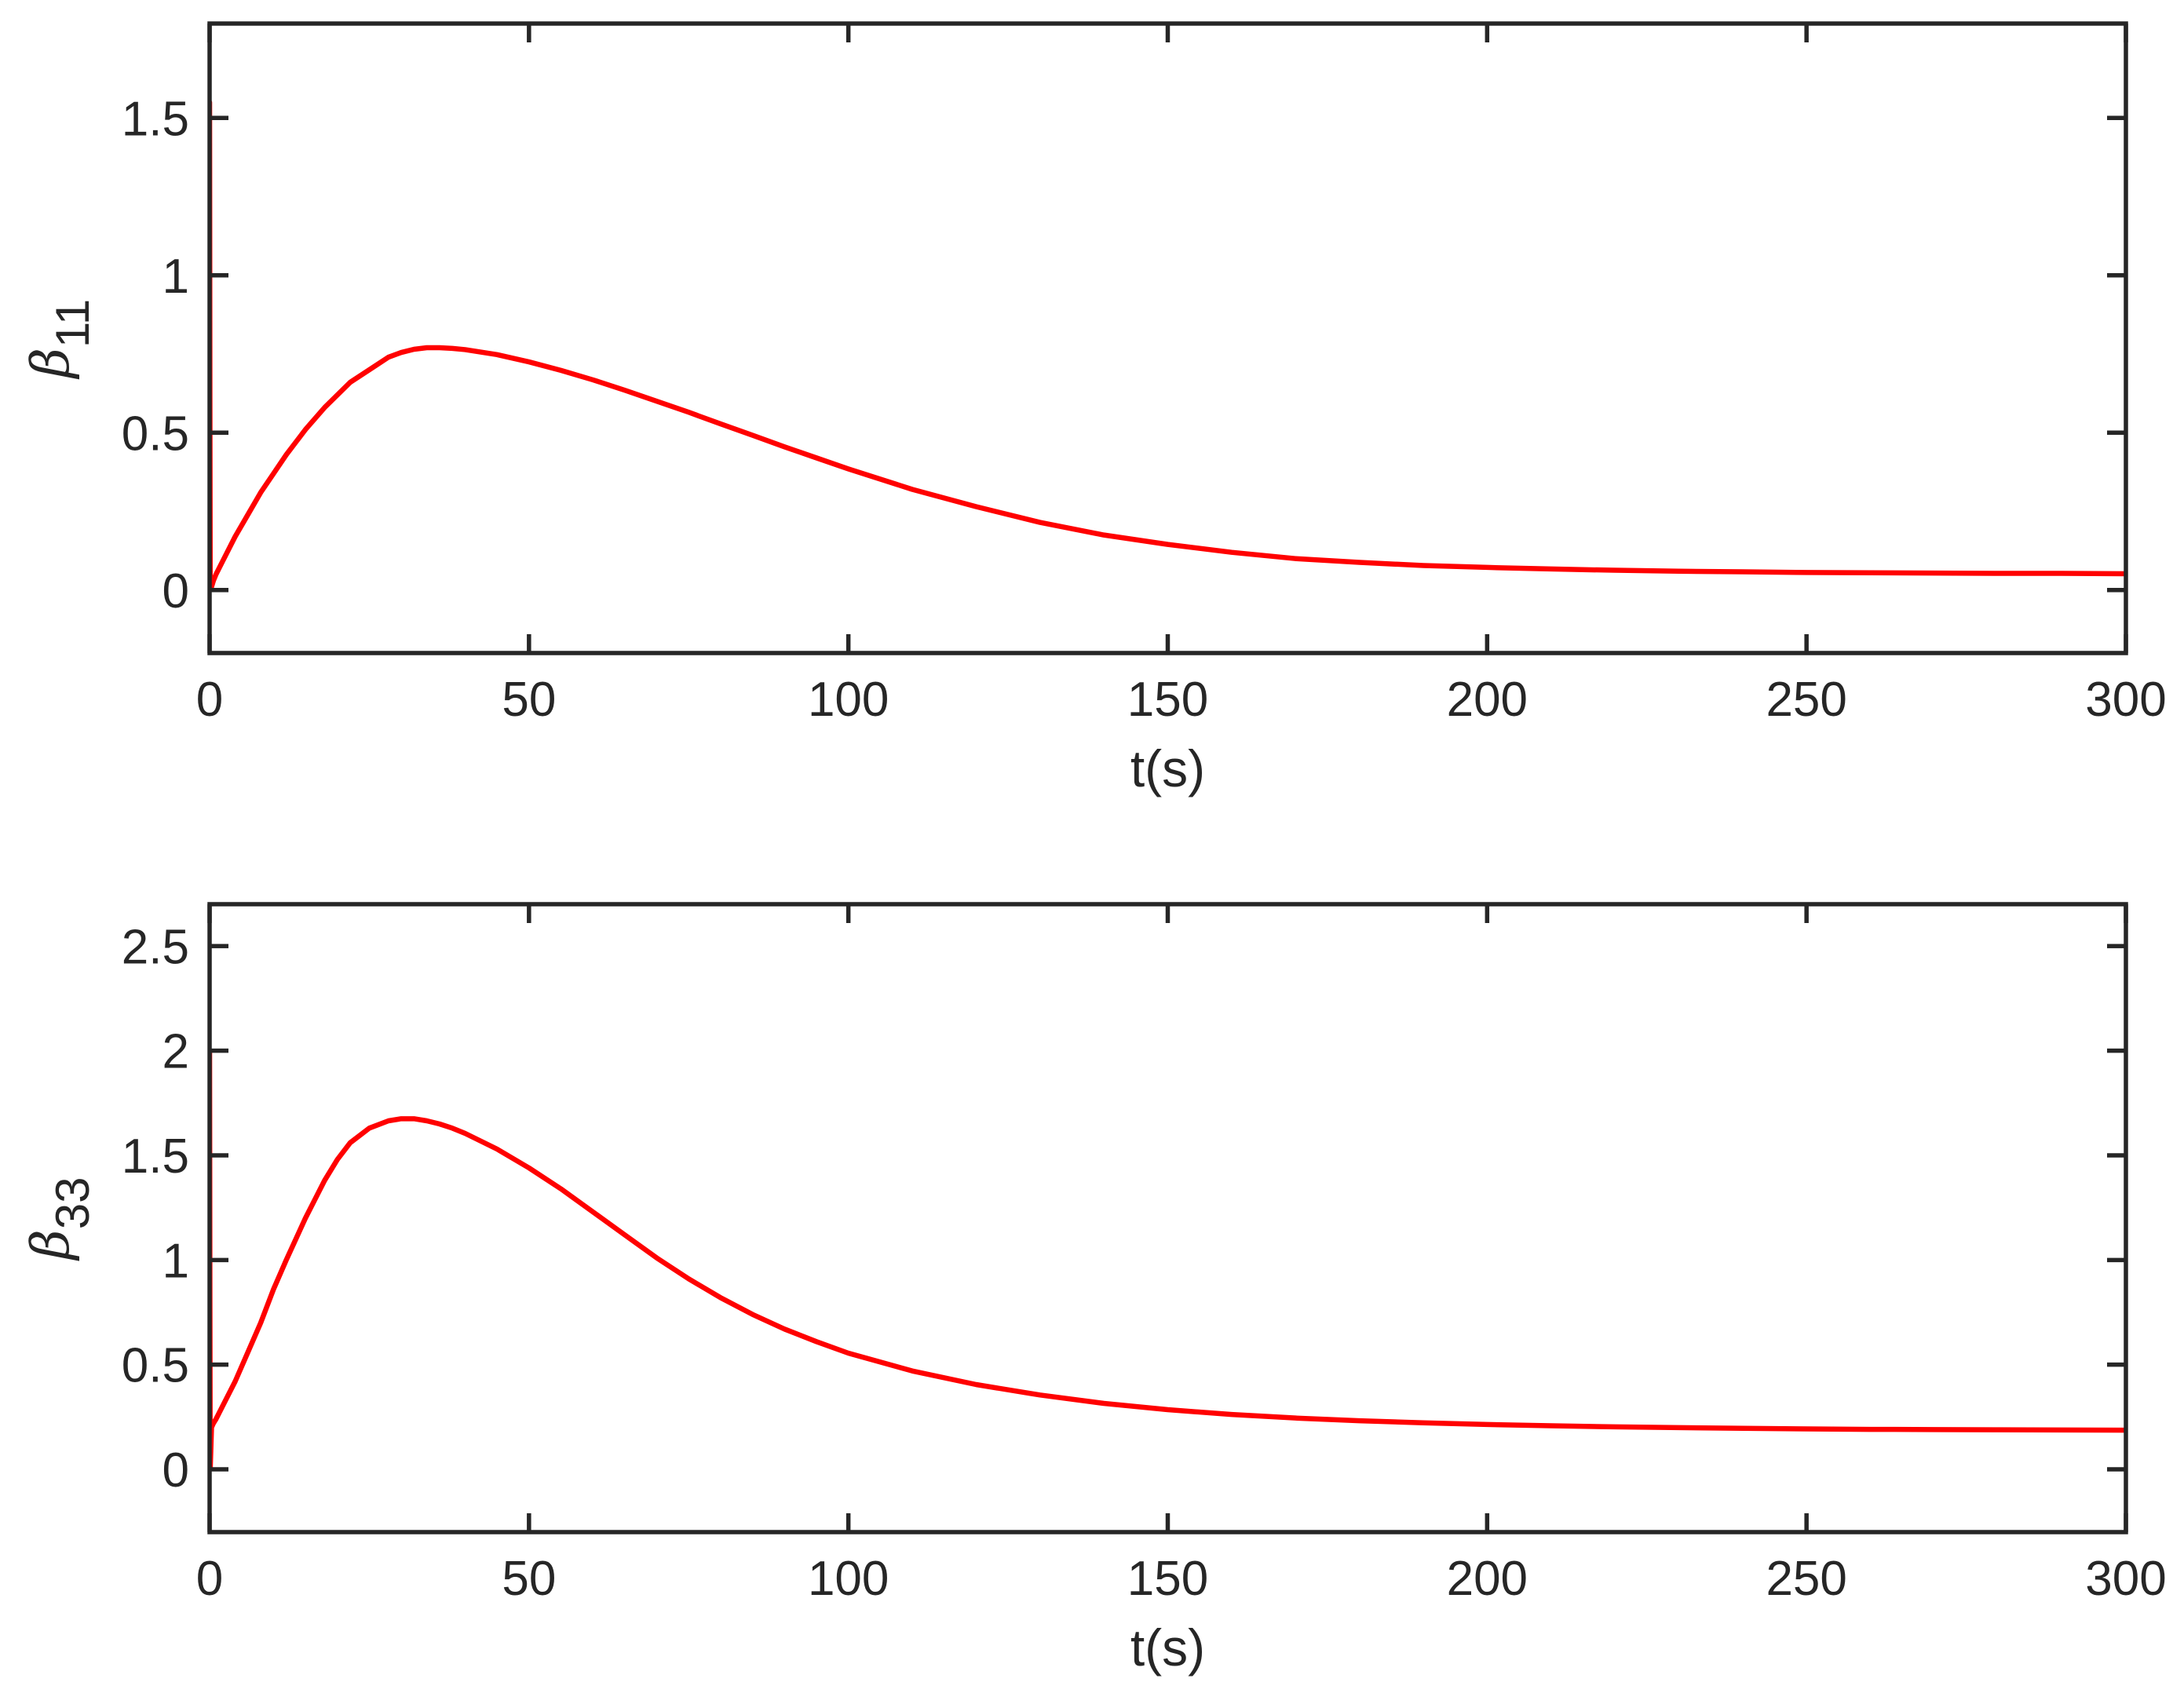  Describe the element at coordinates (176, 1052) in the screenshot. I see `y-tick-label: 2` at that location.